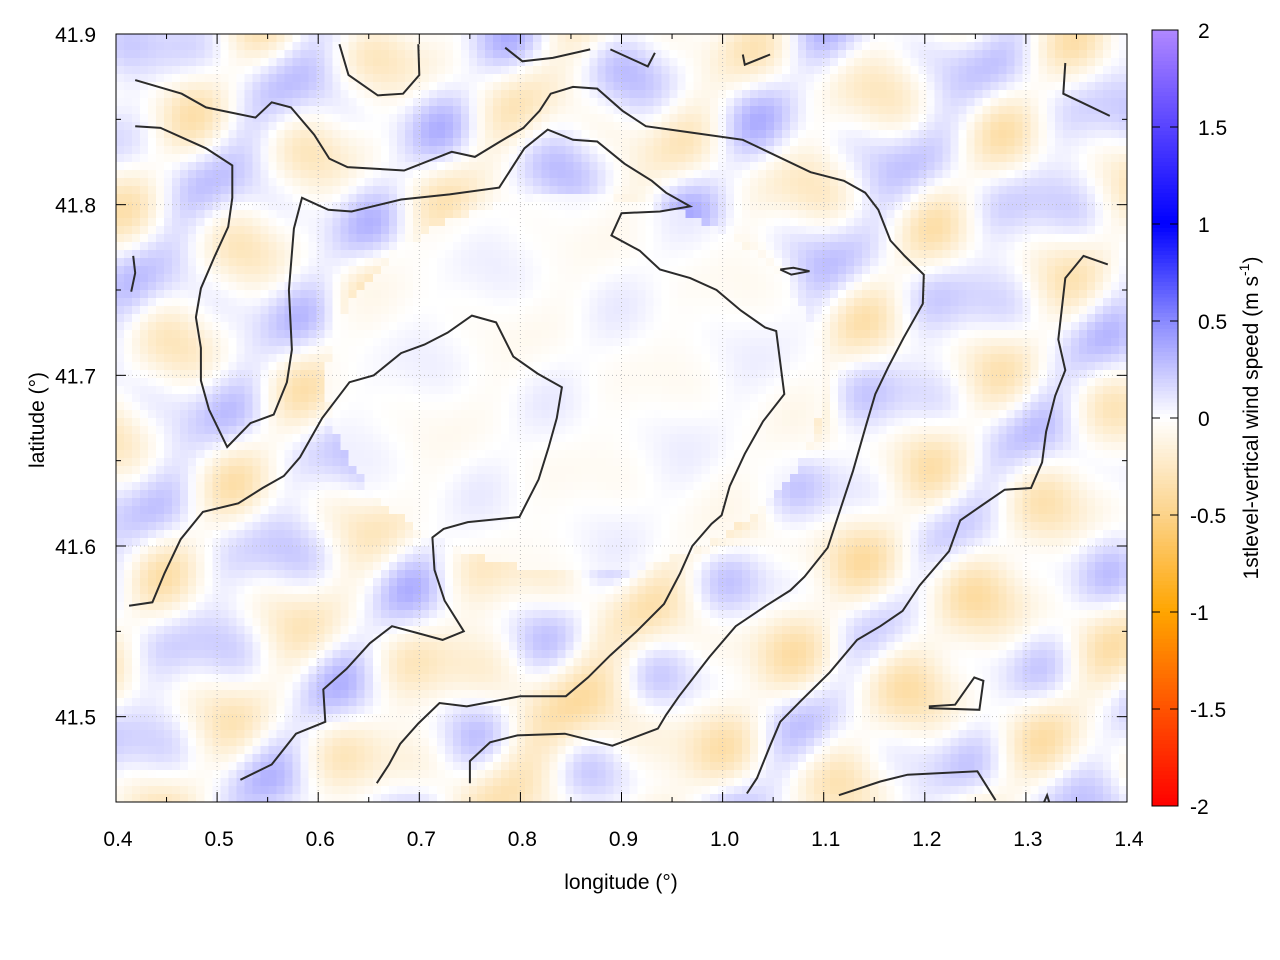 This screenshot has height=960, width=1280. Describe the element at coordinates (724, 839) in the screenshot. I see `x-tick-label: 1.0` at that location.